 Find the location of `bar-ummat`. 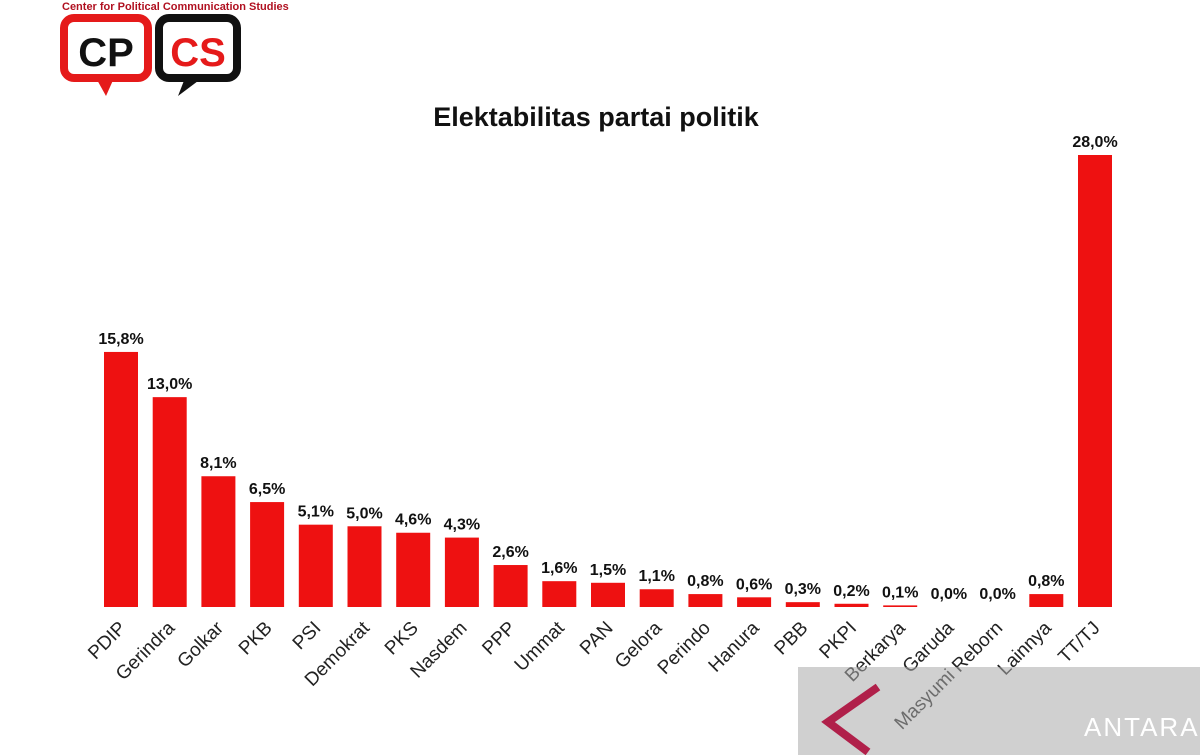

bar-ummat is located at coordinates (559, 594).